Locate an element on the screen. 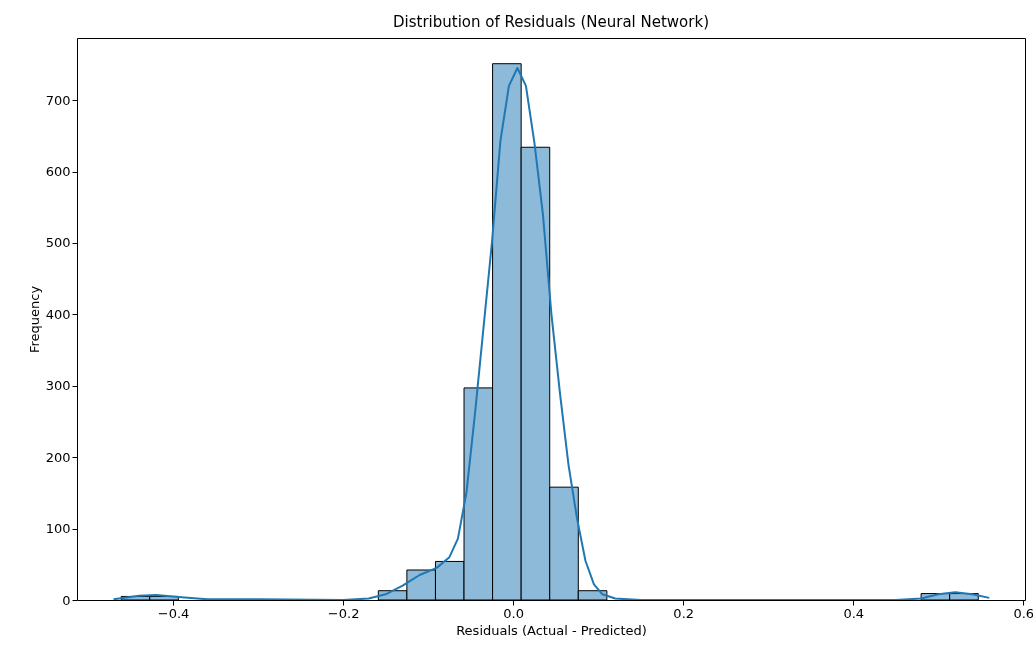  x-tick-label: −0.4 is located at coordinates (173, 613).